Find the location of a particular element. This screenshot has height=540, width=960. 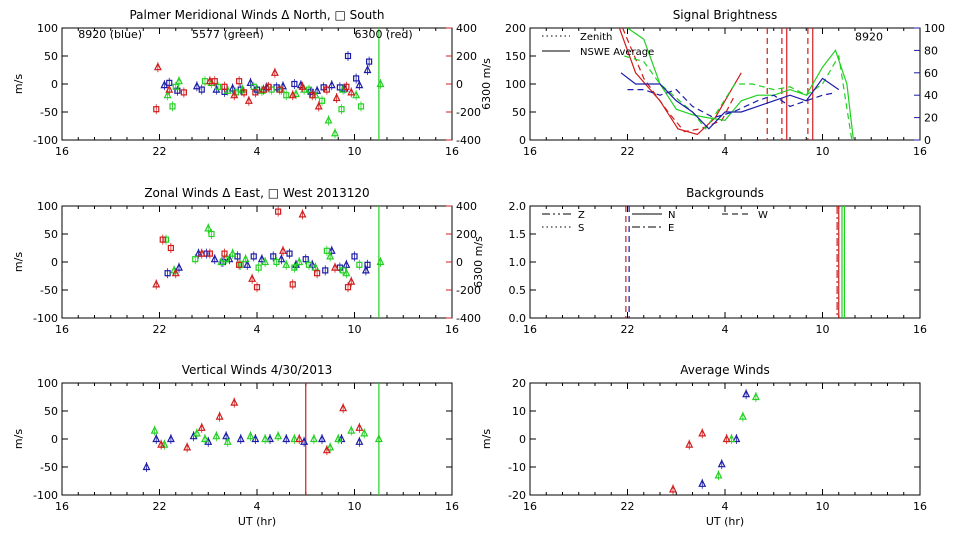

y-tick-label: -50 is located at coordinates (49, 290).